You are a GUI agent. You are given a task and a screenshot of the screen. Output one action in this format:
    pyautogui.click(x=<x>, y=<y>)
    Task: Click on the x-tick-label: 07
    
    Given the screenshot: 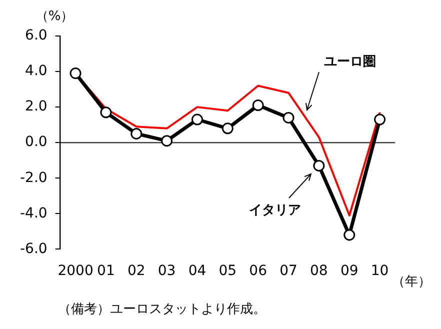 What is the action you would take?
    pyautogui.click(x=289, y=271)
    